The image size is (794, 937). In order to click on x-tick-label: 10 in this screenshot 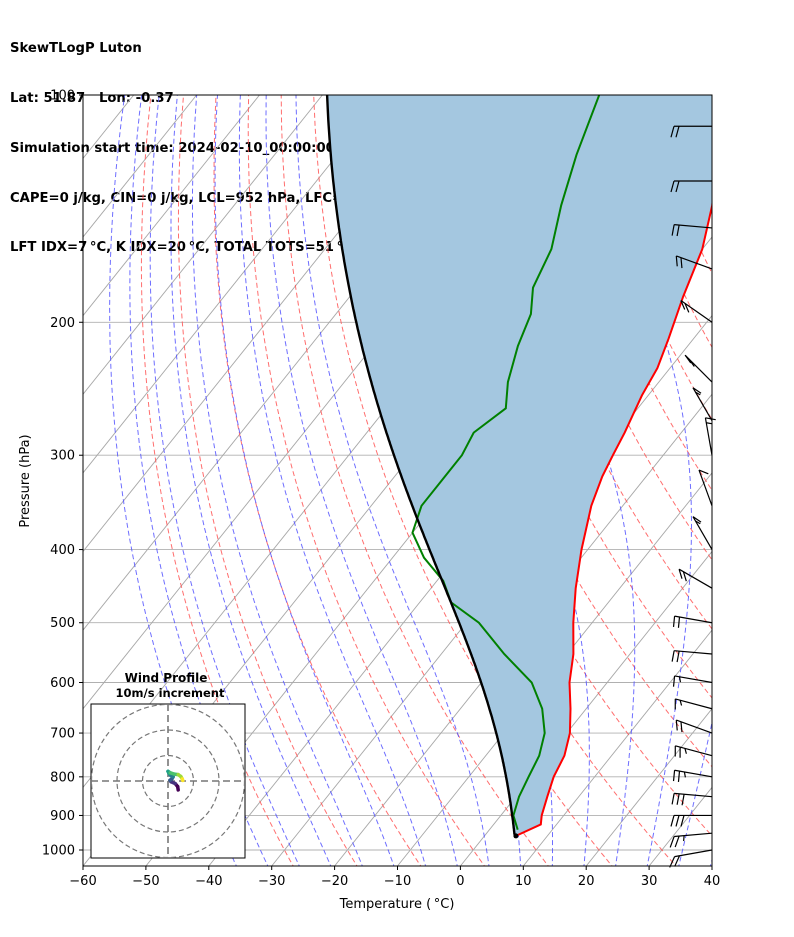, I will do `click(523, 881)`.